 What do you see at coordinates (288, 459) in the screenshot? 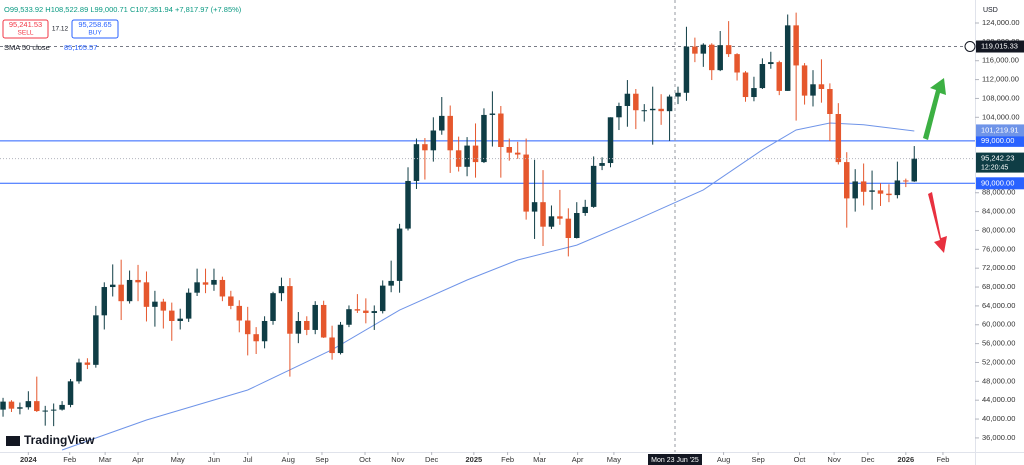
I see `x-tick-label: Aug` at bounding box center [288, 459].